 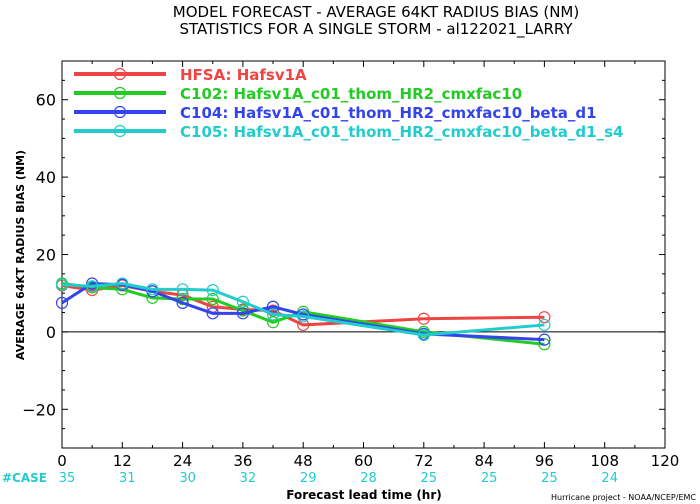 What do you see at coordinates (364, 495) in the screenshot?
I see `x-axis-label: Forecast lead time (hr)` at bounding box center [364, 495].